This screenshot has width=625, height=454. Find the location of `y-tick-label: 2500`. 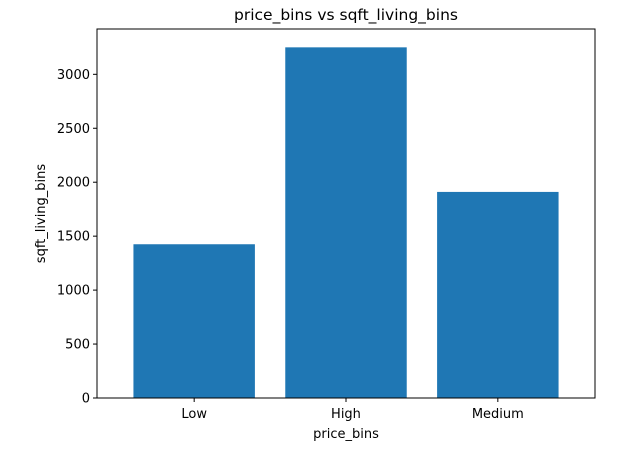

y-tick-label: 2500 is located at coordinates (73, 129).